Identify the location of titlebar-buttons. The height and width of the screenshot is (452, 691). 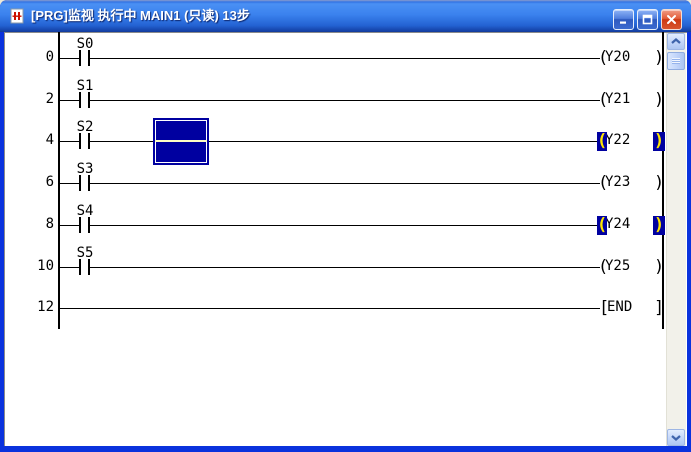
(647, 19).